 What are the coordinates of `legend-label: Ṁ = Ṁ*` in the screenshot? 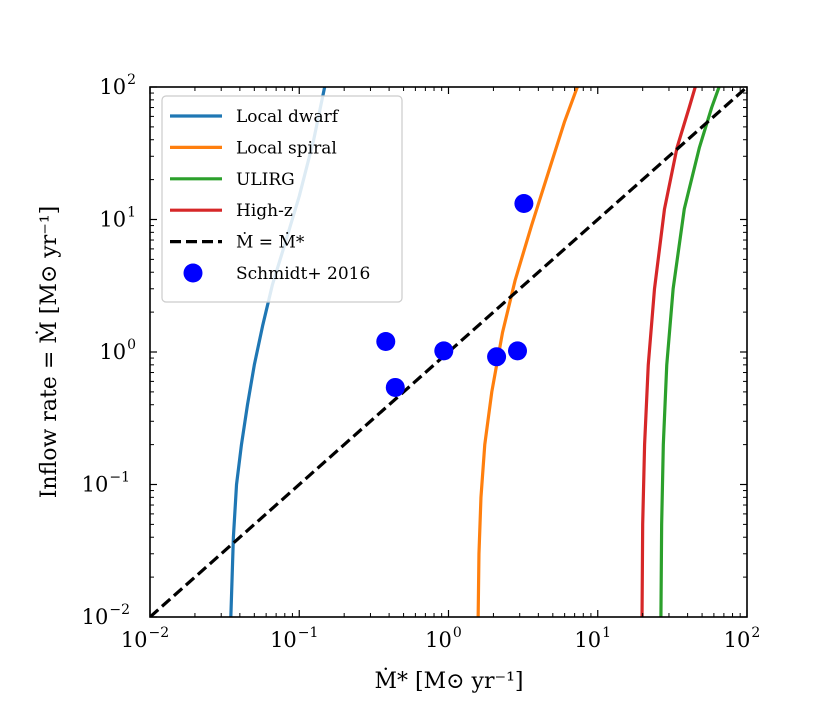 It's located at (270, 242).